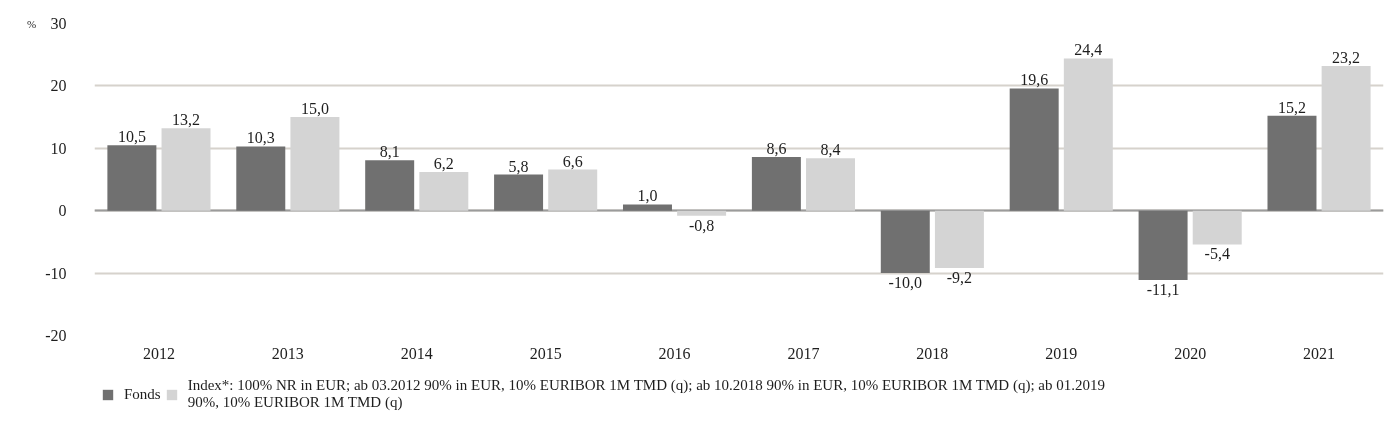  What do you see at coordinates (1319, 353) in the screenshot?
I see `x-tick-label: 2021` at bounding box center [1319, 353].